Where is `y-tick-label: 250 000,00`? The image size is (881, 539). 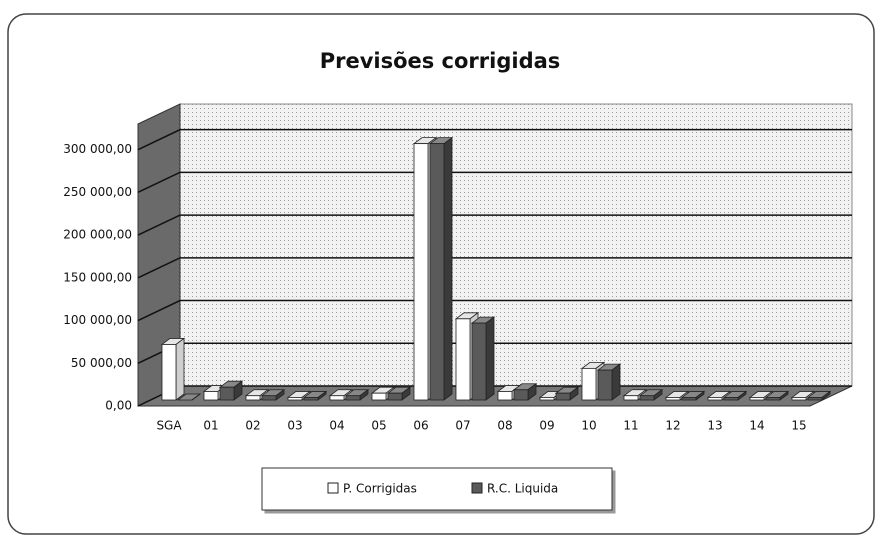 y-tick-label: 250 000,00 is located at coordinates (97, 192).